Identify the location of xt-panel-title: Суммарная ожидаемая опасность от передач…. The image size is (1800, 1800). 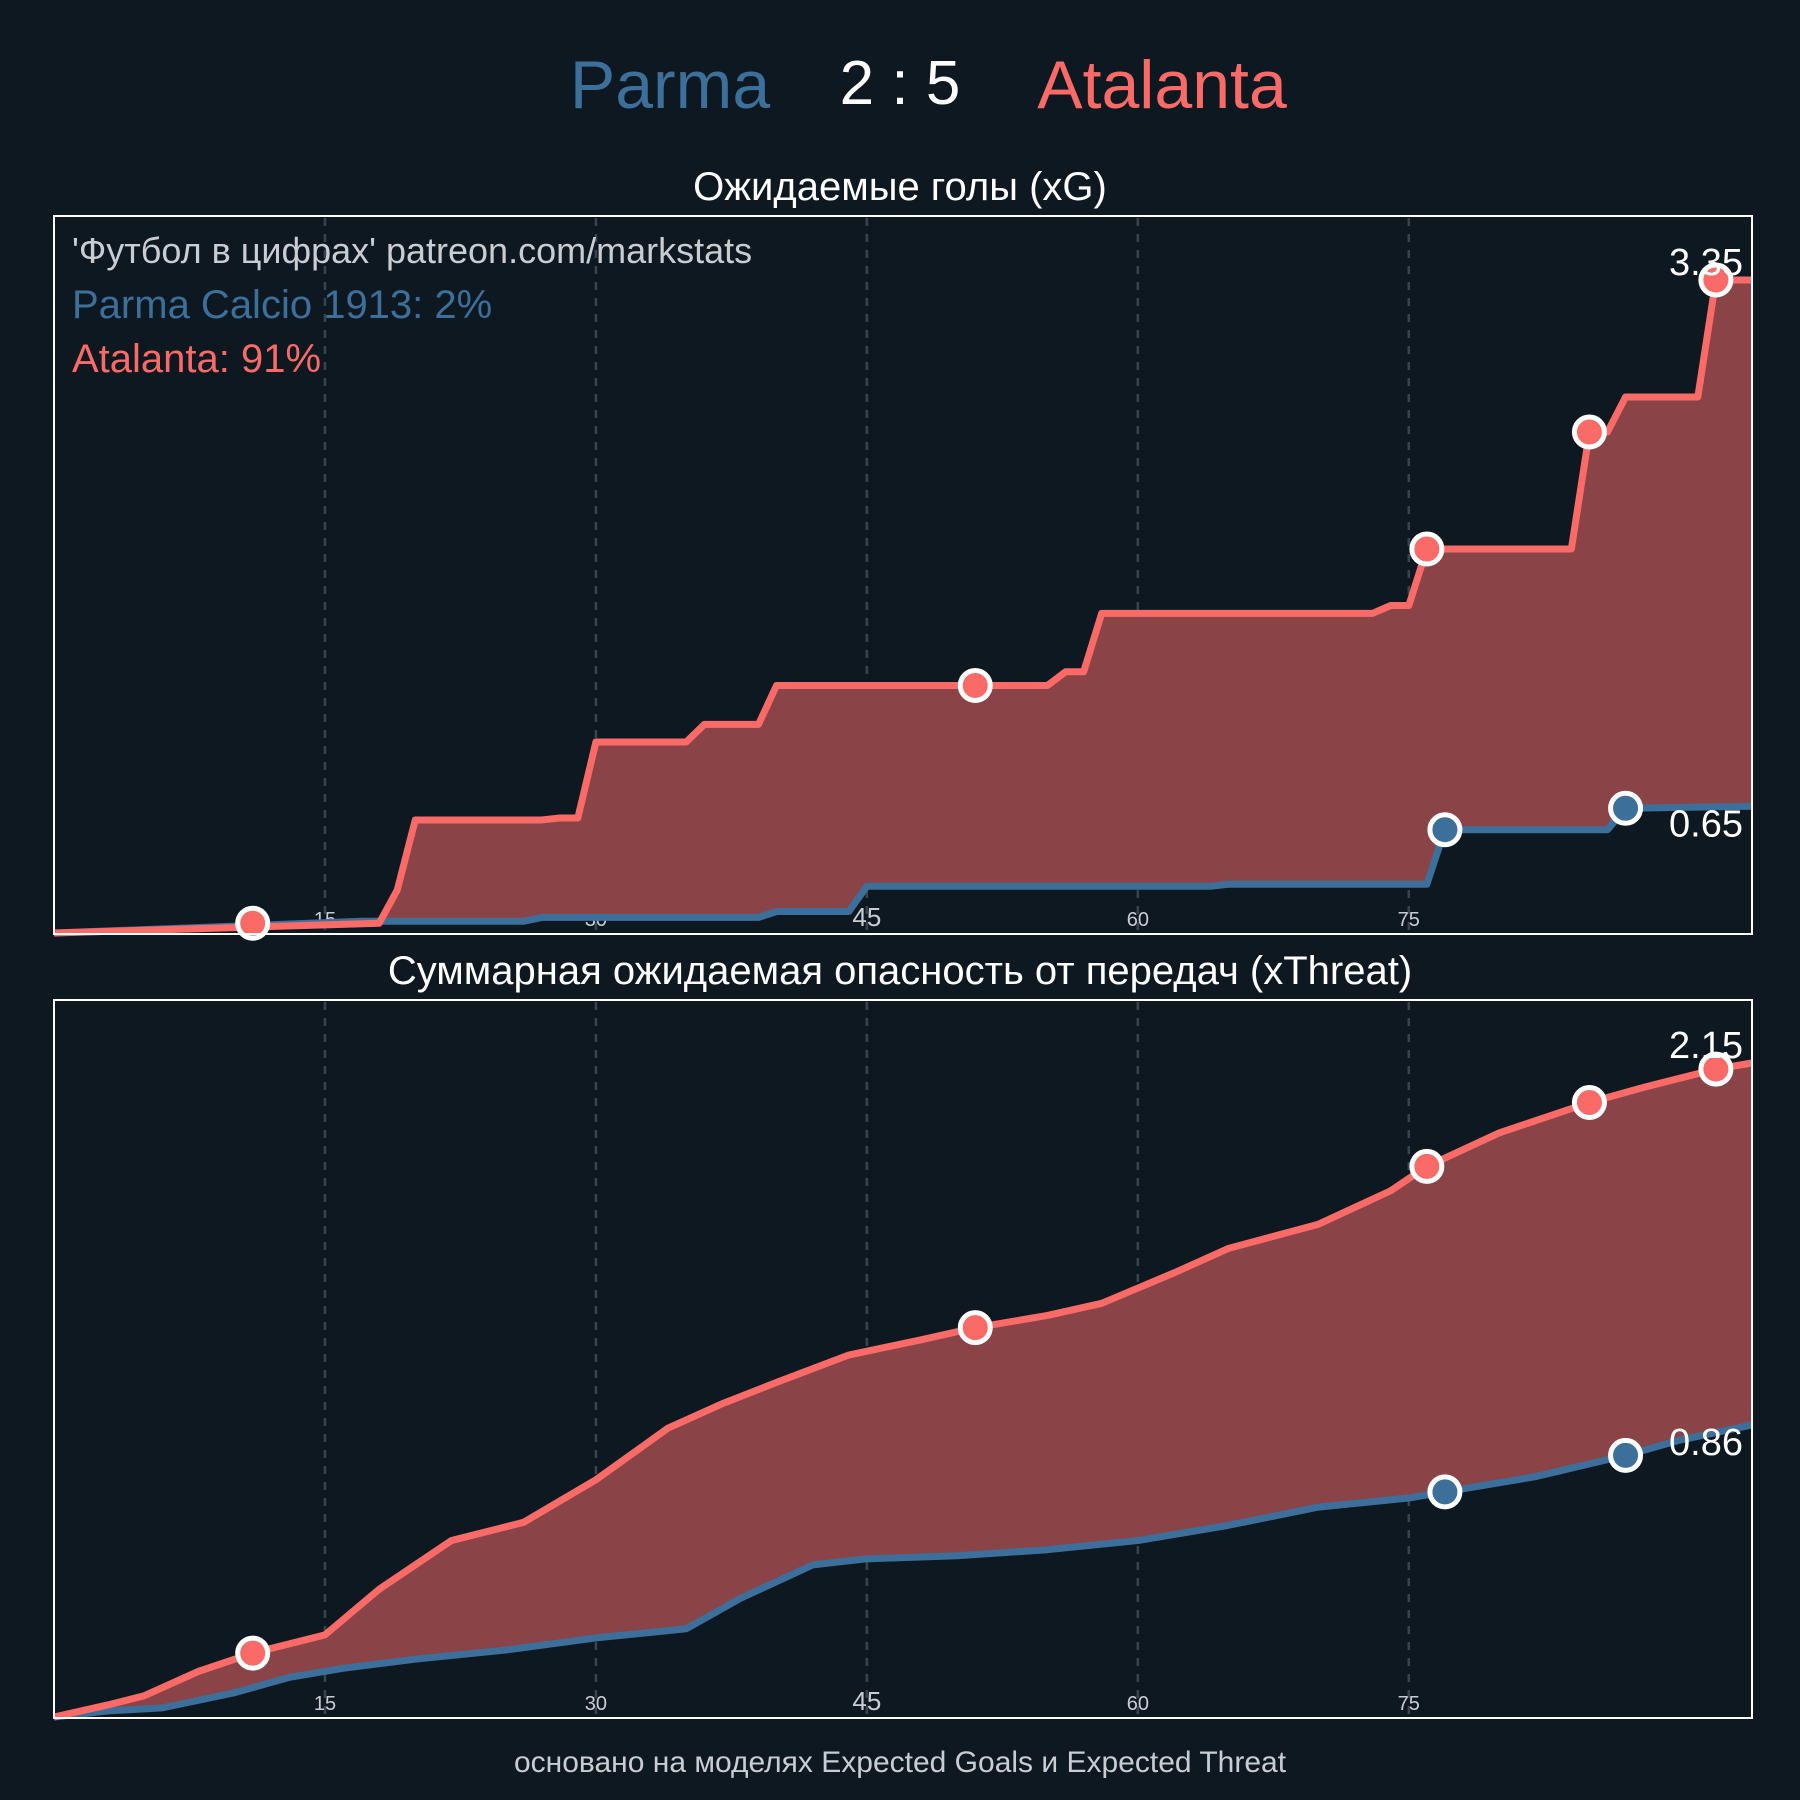
(900, 971).